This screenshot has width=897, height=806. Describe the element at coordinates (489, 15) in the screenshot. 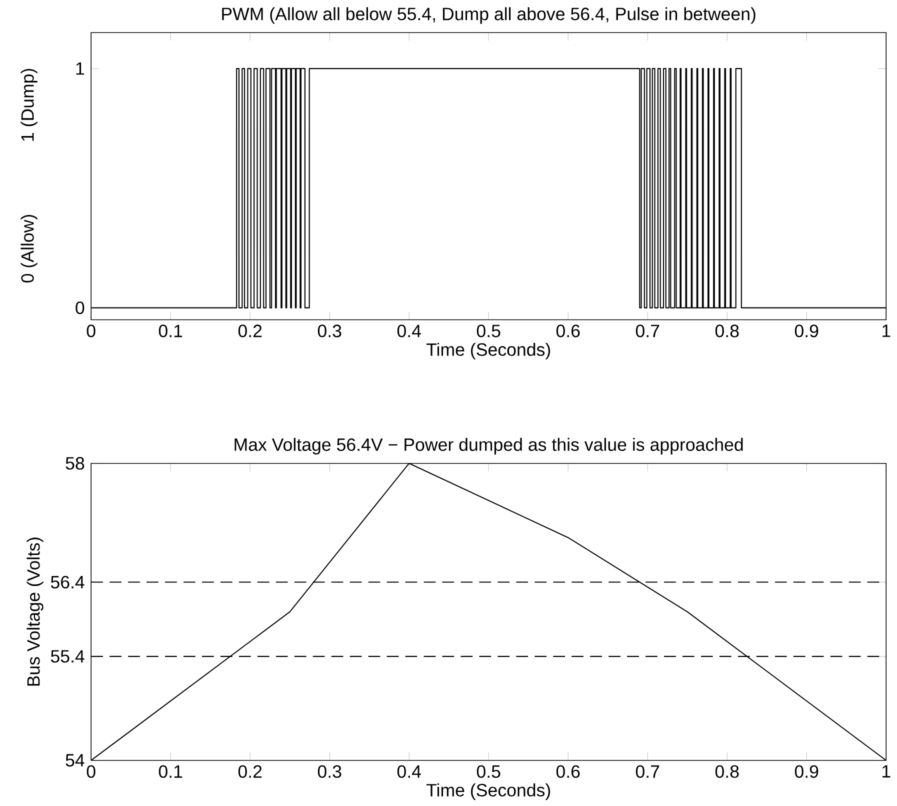

I see `chart-title: PWM (Allow all below 55.4, Dump all above 56.4, Pulse in between)` at that location.